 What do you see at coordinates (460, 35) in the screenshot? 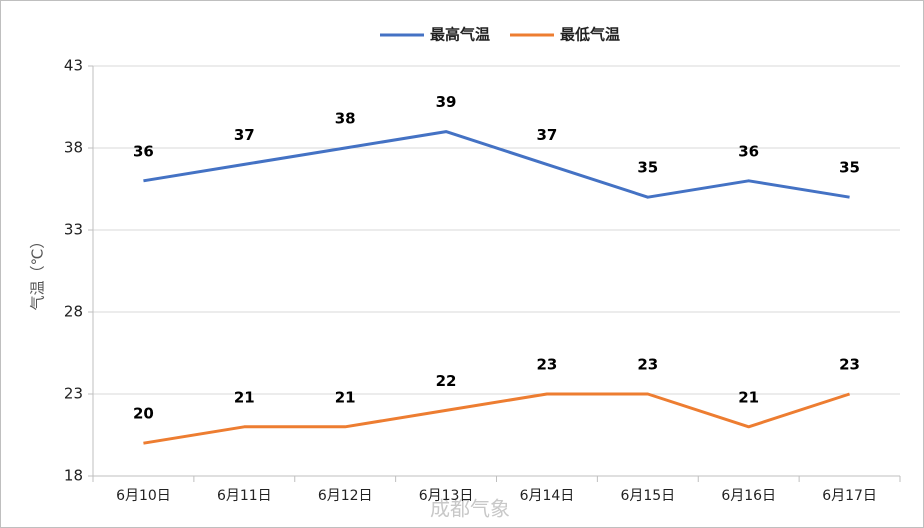
I see `legend-label: 最高气温` at bounding box center [460, 35].